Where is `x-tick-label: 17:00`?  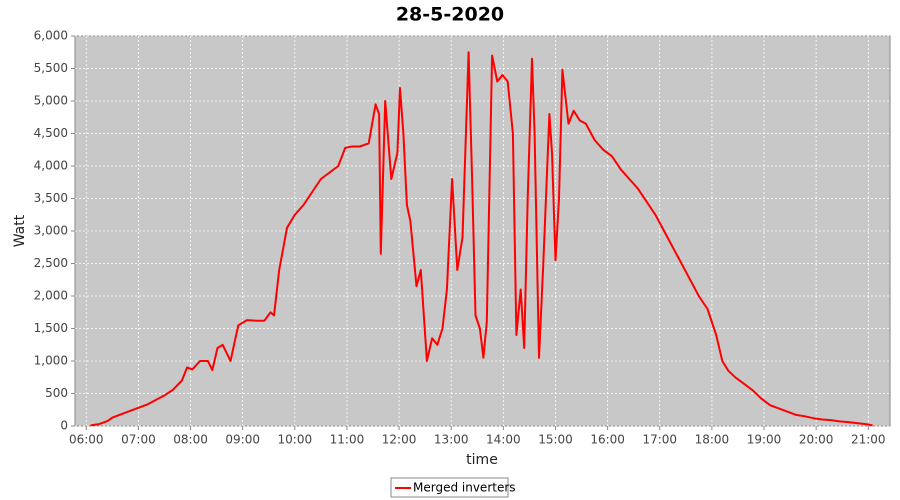 x-tick-label: 17:00 is located at coordinates (659, 440).